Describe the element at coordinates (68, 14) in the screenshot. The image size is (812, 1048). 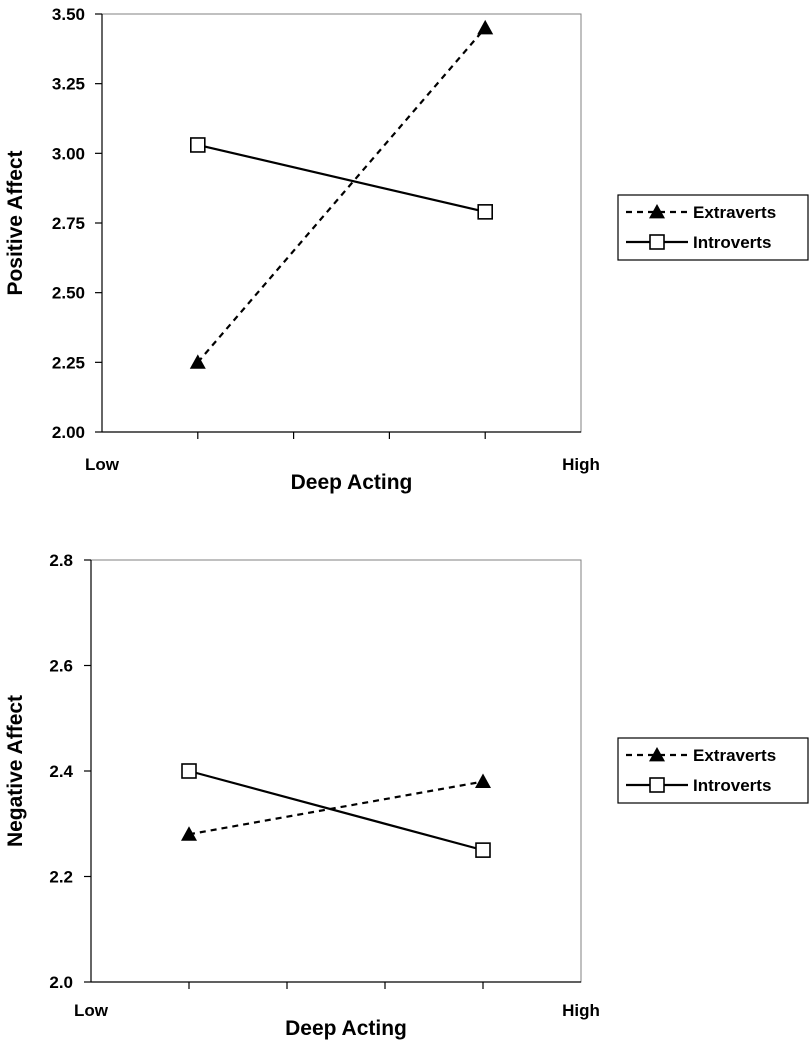
I see `y-tick-label: 3.50` at that location.